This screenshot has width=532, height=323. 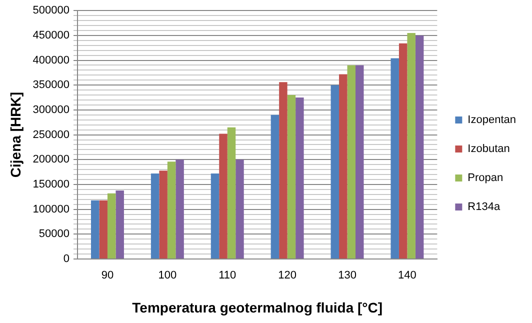 I want to click on y-tick-label: 450000, so click(x=51, y=35).